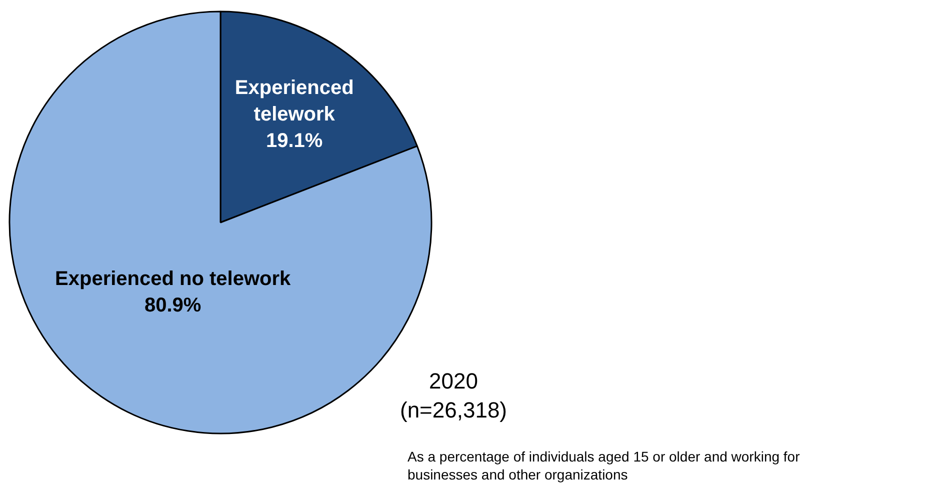  What do you see at coordinates (173, 279) in the screenshot?
I see `slice-label: Experienced no telework` at bounding box center [173, 279].